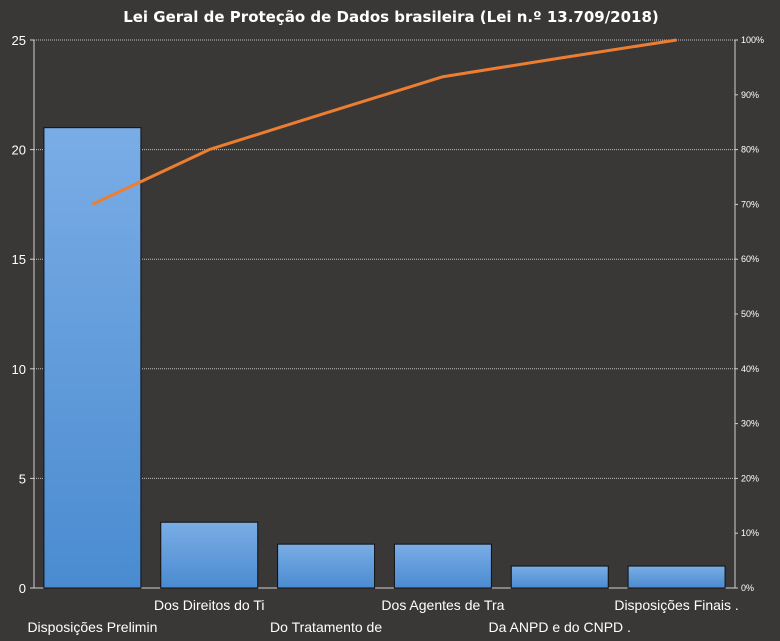  I want to click on y2-tick-label-0: 0%, so click(747, 588).